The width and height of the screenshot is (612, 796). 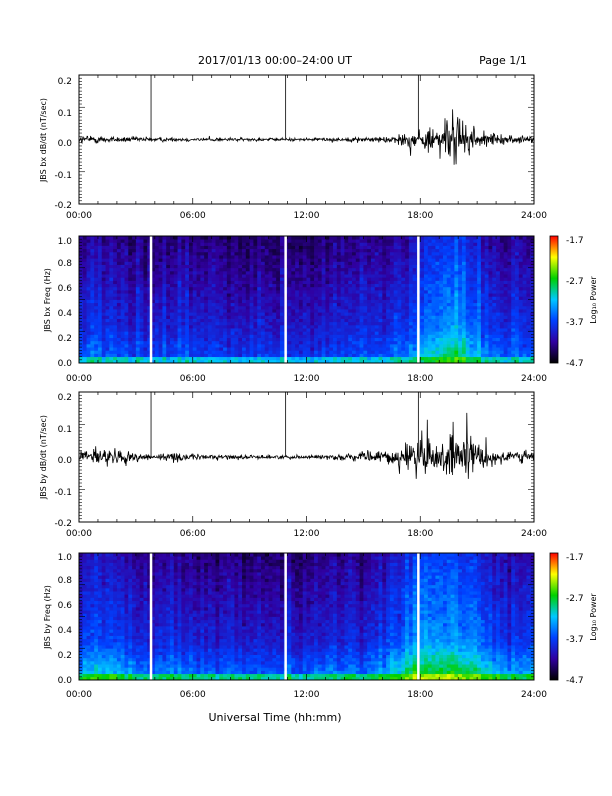 I want to click on page-number: Page 1/1, so click(x=503, y=60).